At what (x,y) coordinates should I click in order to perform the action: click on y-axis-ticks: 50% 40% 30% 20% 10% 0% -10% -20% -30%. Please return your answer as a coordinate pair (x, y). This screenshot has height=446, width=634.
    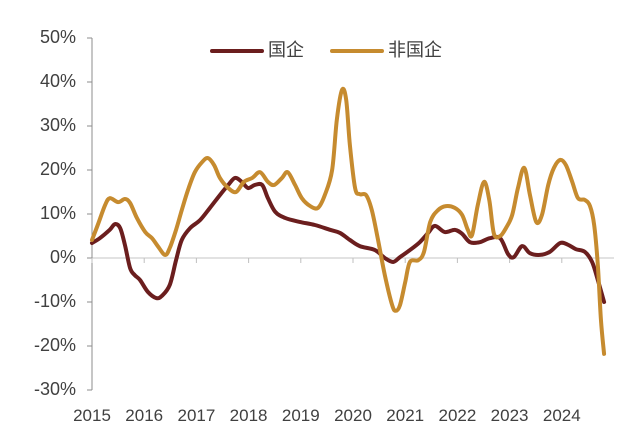
    Looking at the image, I should click on (63, 213).